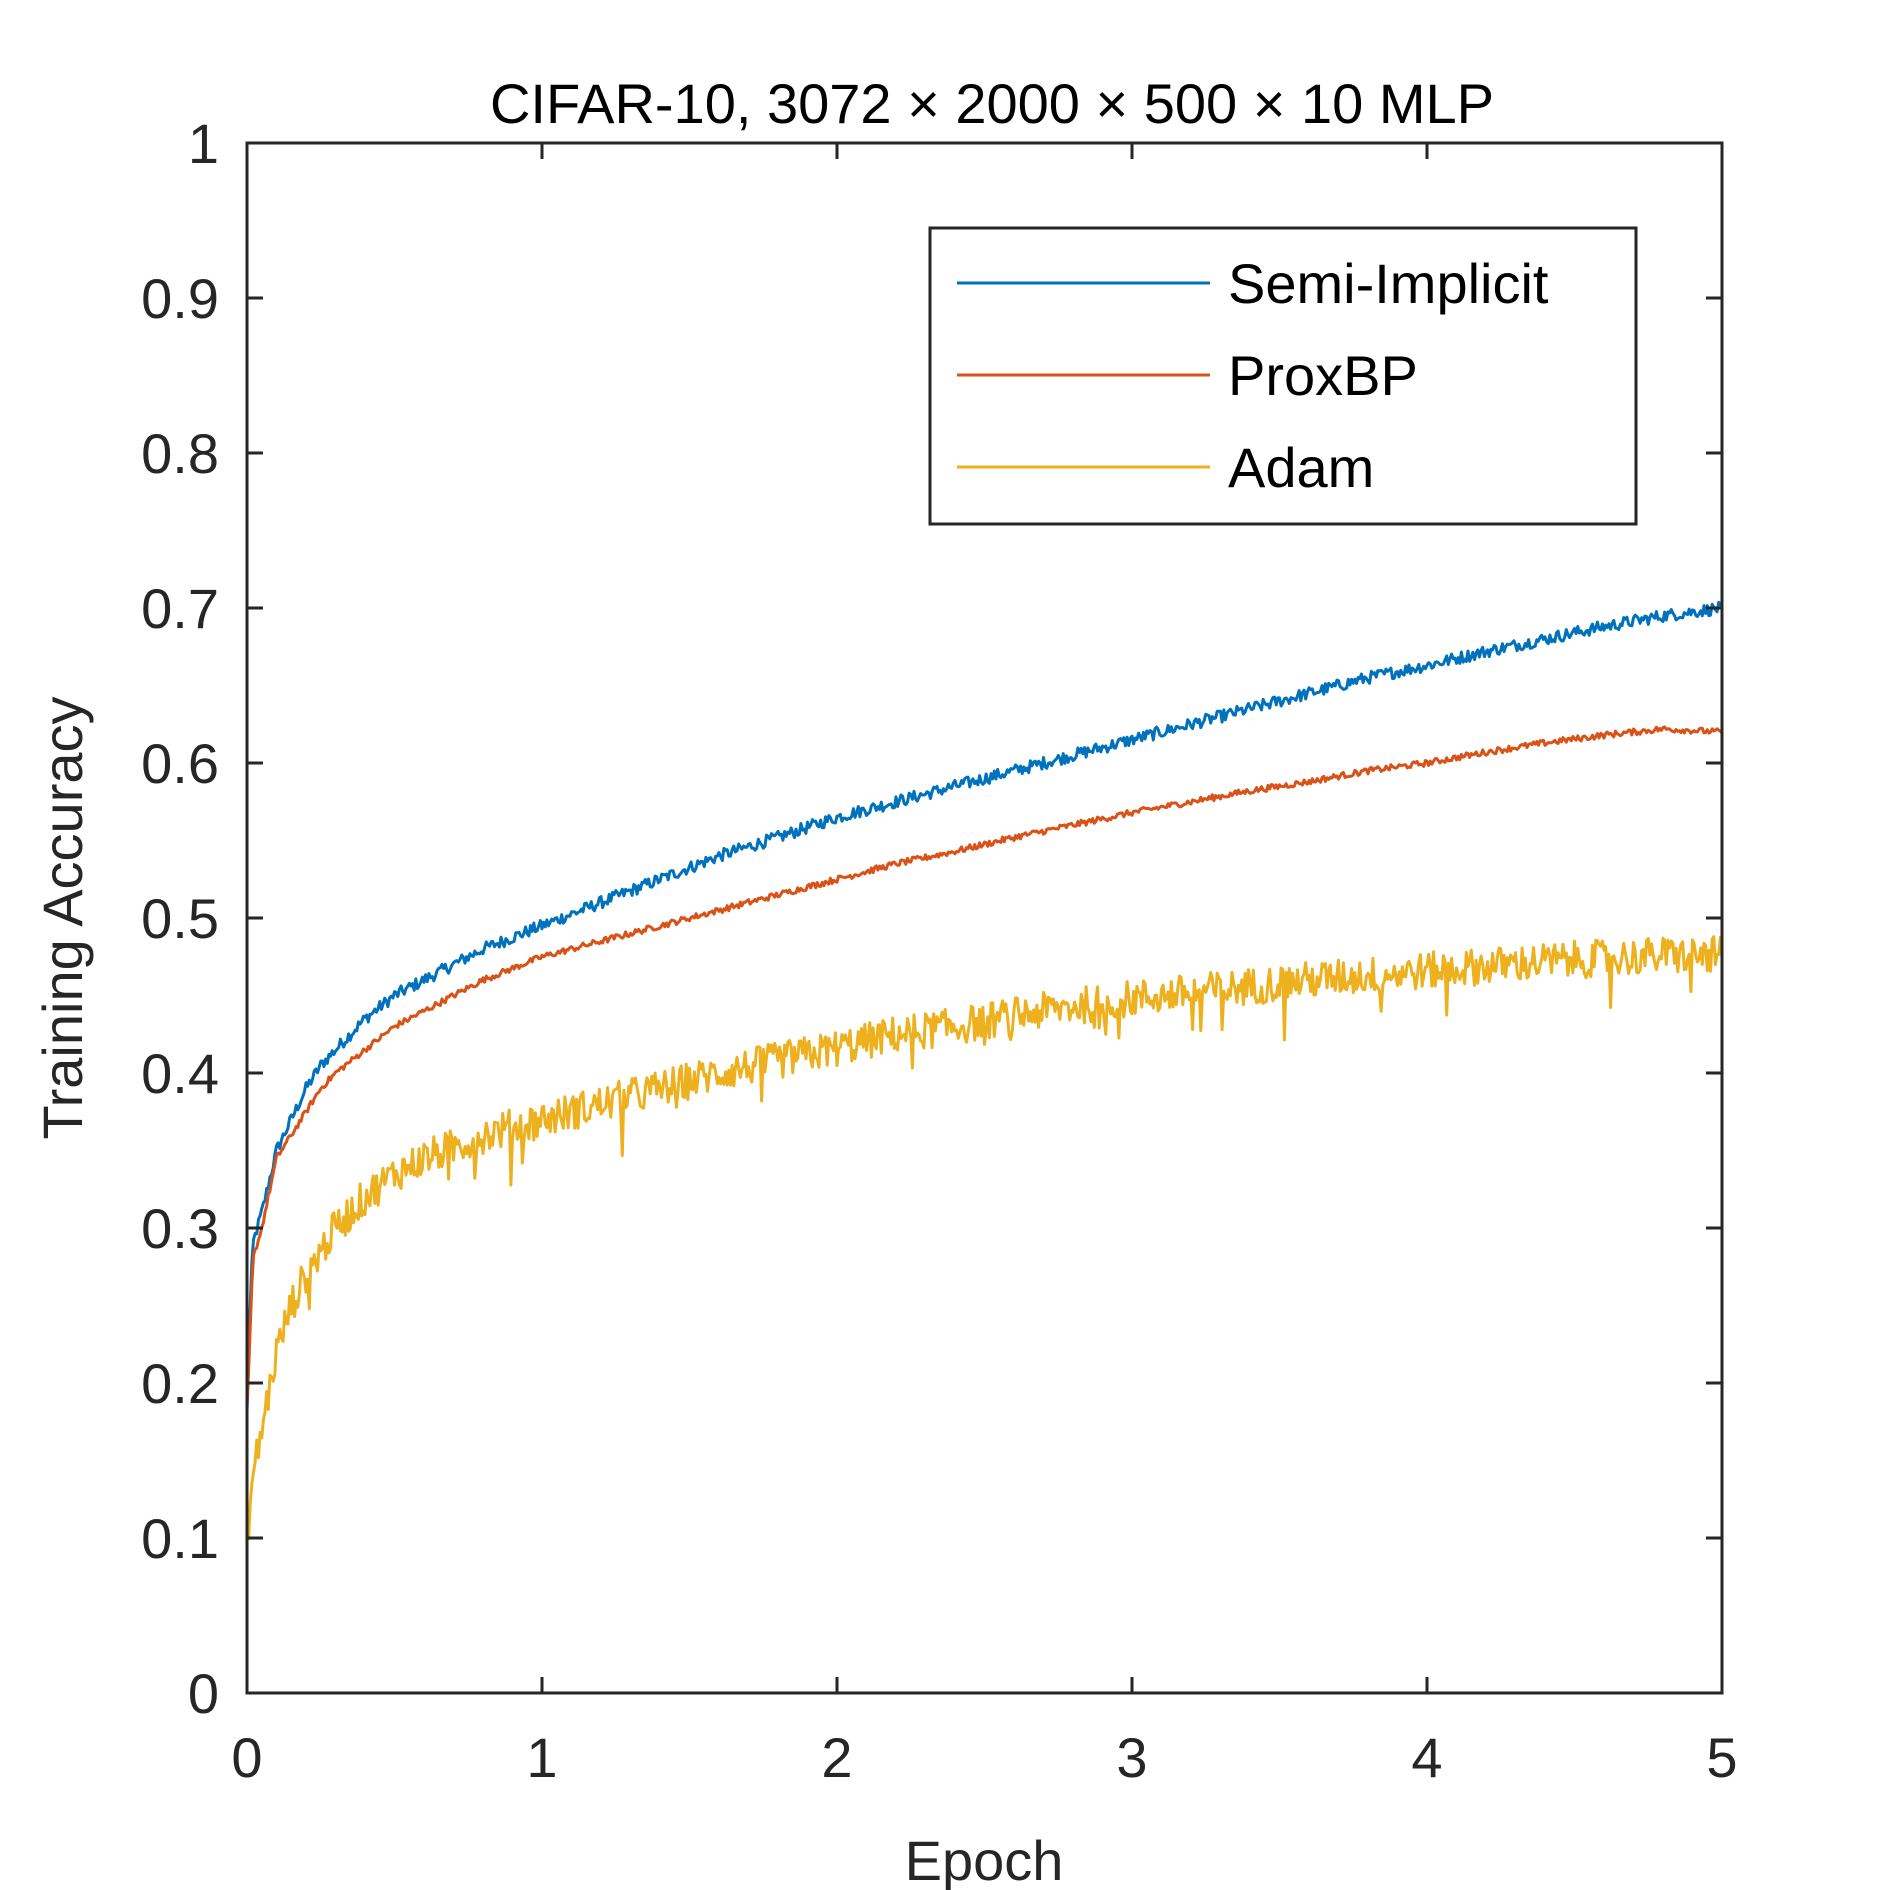  What do you see at coordinates (180, 1538) in the screenshot?
I see `y-tick-label: 0.1` at bounding box center [180, 1538].